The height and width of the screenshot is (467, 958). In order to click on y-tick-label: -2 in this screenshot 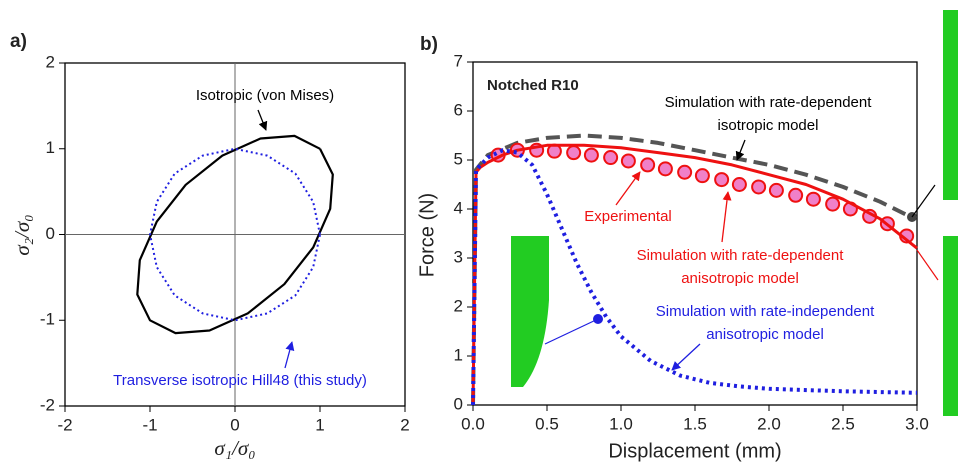, I will do `click(47, 404)`.